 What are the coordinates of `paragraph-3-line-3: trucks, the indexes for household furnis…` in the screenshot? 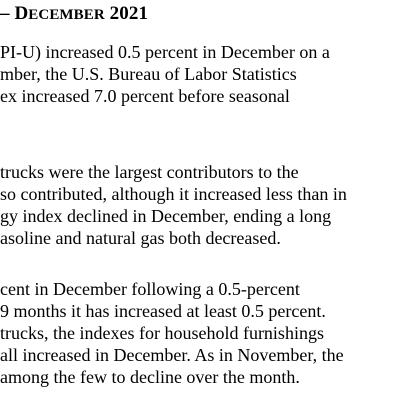 It's located at (162, 333).